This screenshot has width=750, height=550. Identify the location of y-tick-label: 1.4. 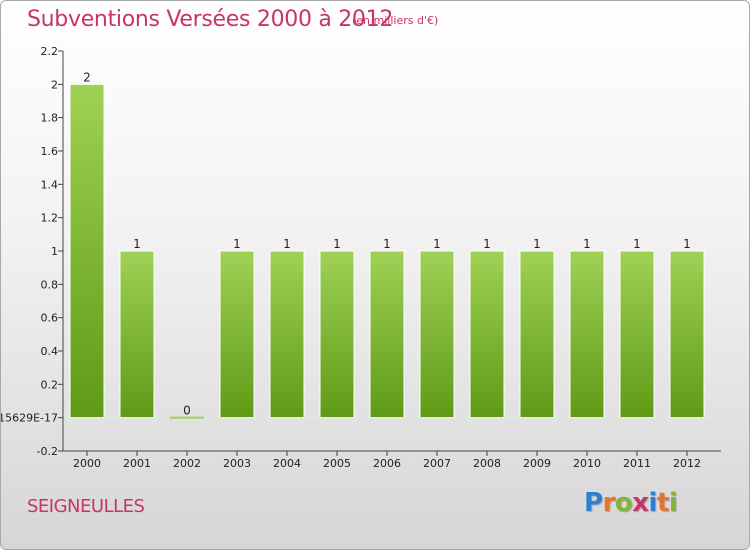
(50, 184).